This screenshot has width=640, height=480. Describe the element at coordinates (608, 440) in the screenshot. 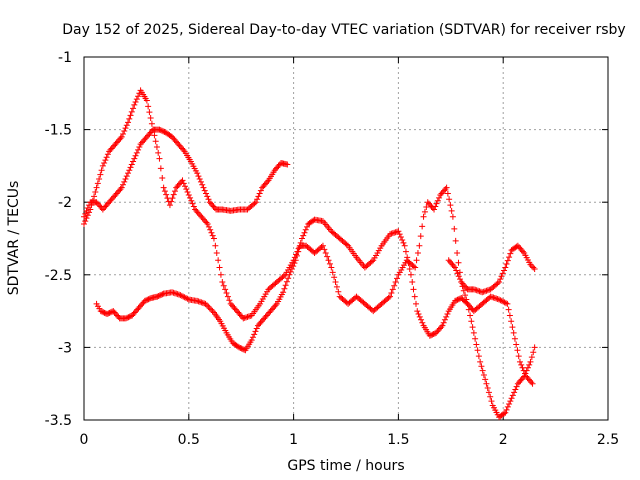

I see `x-tick-label: 2.5` at that location.